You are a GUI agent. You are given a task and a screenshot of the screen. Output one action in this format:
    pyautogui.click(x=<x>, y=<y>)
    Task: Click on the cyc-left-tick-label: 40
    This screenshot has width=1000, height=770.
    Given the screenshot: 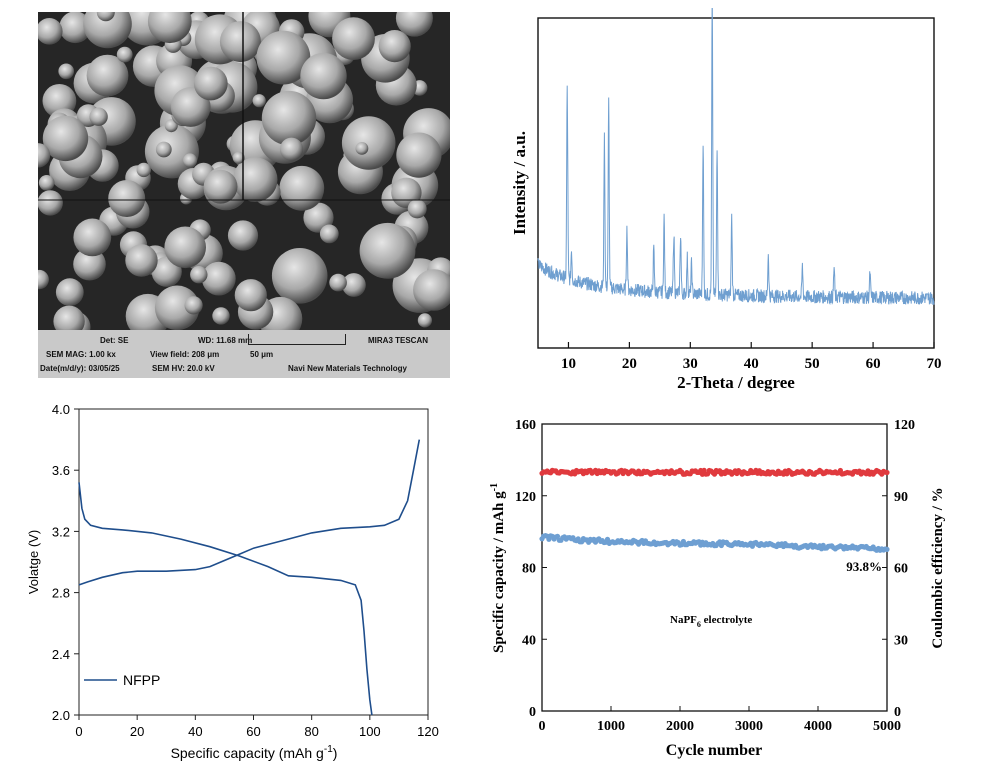 What is the action you would take?
    pyautogui.click(x=529, y=640)
    